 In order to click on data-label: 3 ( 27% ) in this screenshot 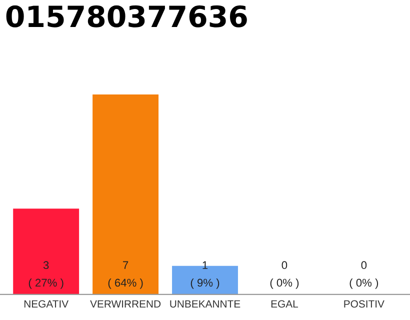, I will do `click(46, 275)`.